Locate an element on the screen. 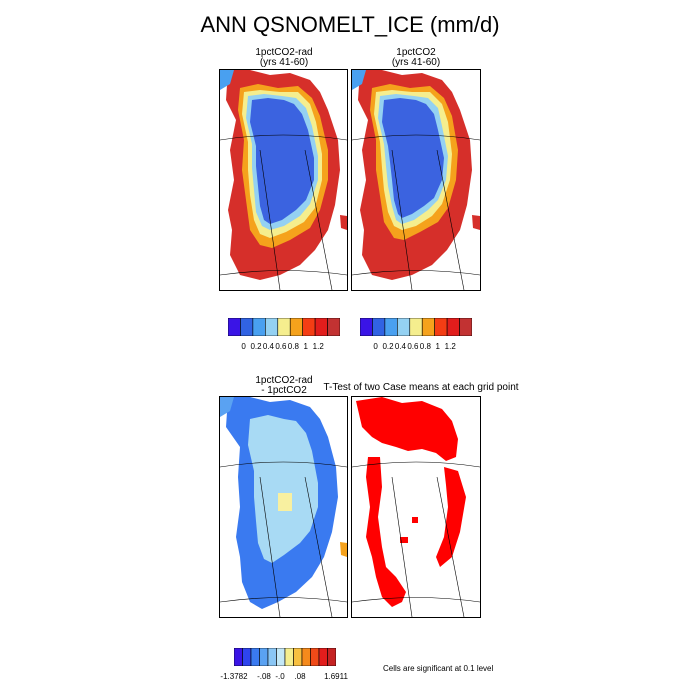  panel-title-line1: 1pctCO2 is located at coordinates (416, 52).